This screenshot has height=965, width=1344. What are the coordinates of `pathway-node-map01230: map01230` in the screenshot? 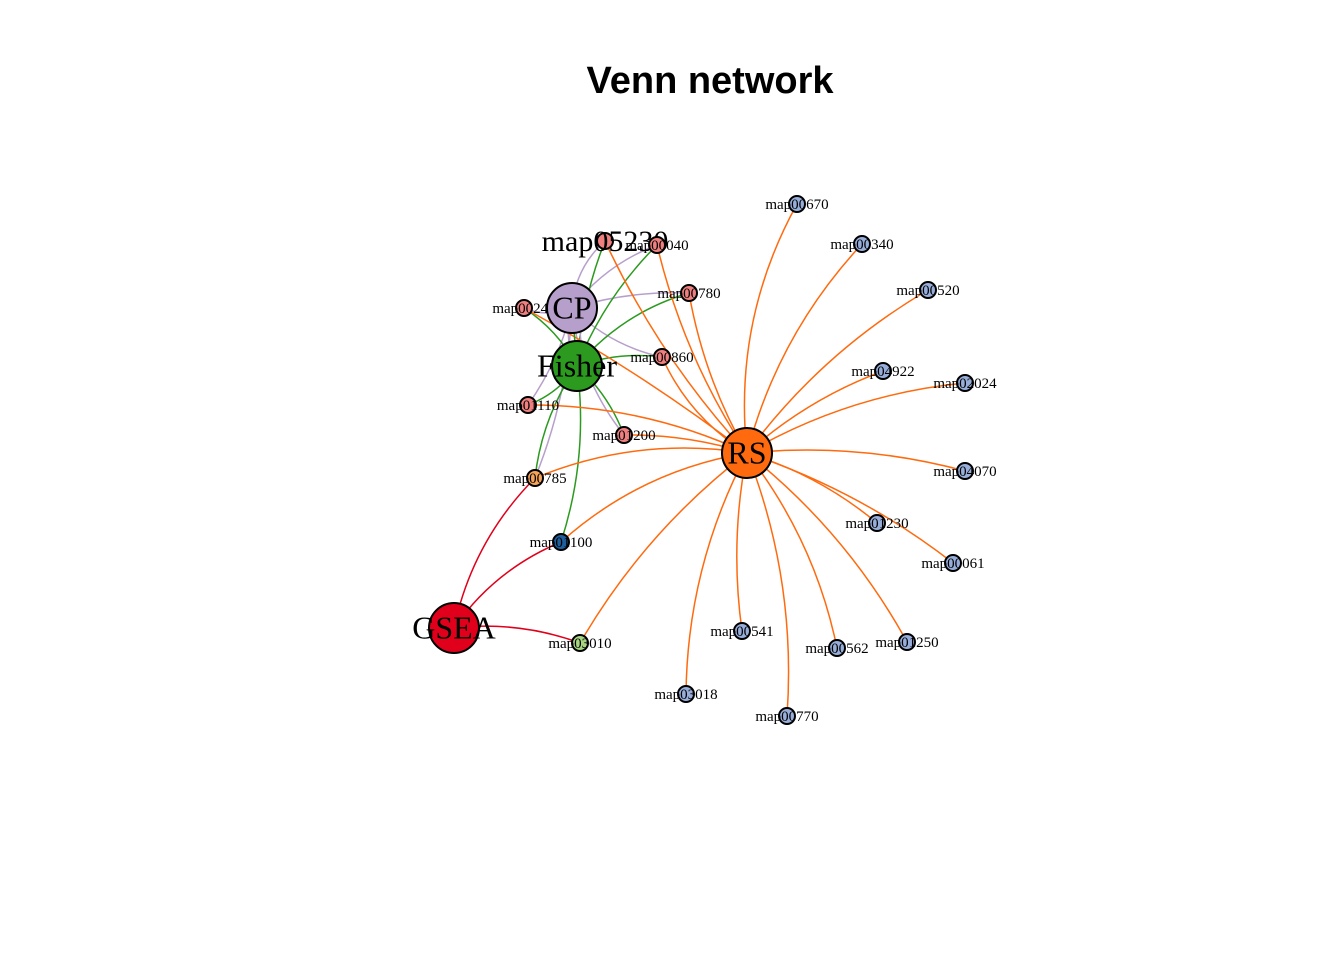 It's located at (877, 523).